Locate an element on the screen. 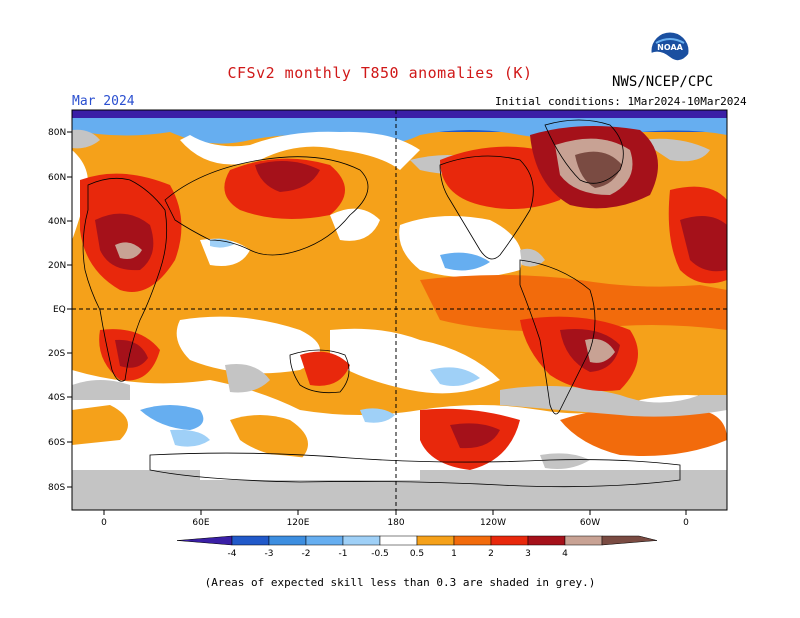  lat-label: 80S is located at coordinates (56, 488).